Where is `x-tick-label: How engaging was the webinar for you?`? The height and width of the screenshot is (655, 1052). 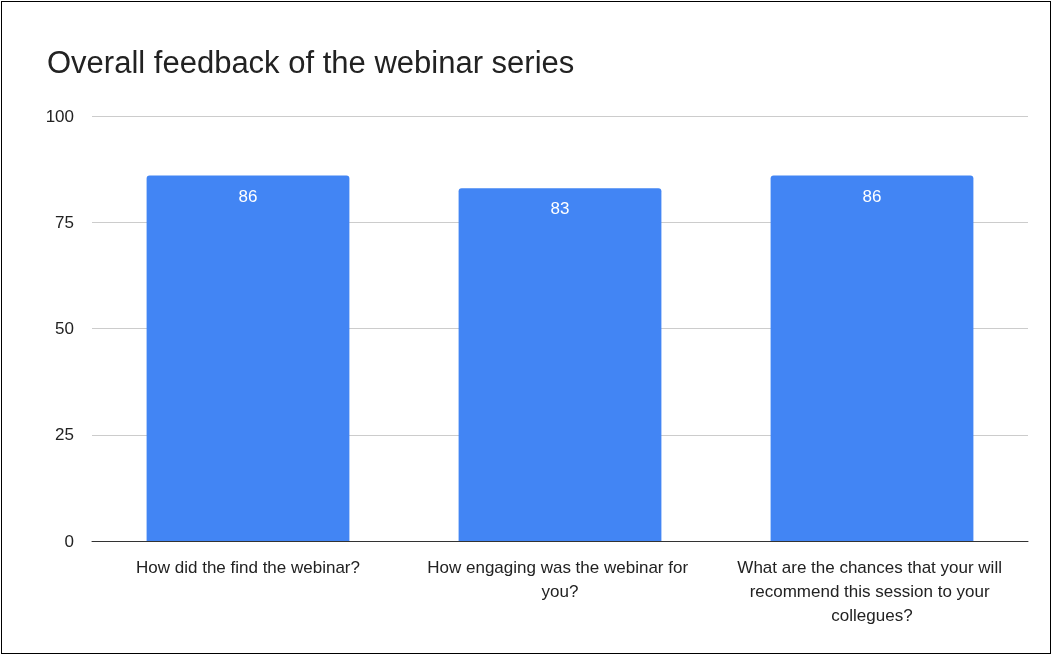
x-tick-label: How engaging was the webinar for you? is located at coordinates (560, 579).